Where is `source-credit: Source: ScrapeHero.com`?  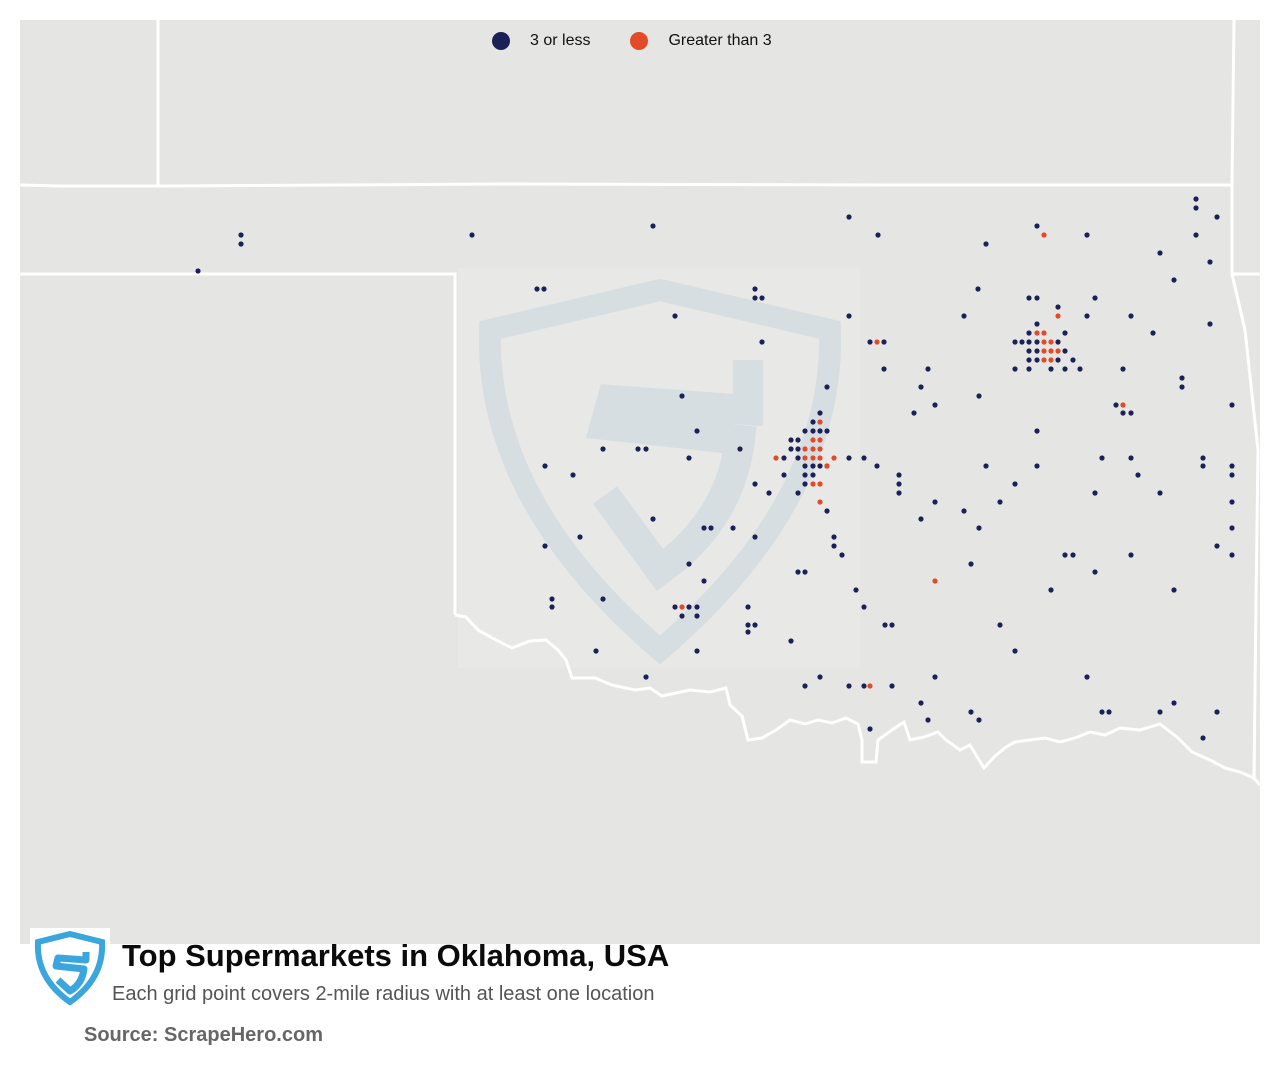 source-credit: Source: ScrapeHero.com is located at coordinates (203, 1035).